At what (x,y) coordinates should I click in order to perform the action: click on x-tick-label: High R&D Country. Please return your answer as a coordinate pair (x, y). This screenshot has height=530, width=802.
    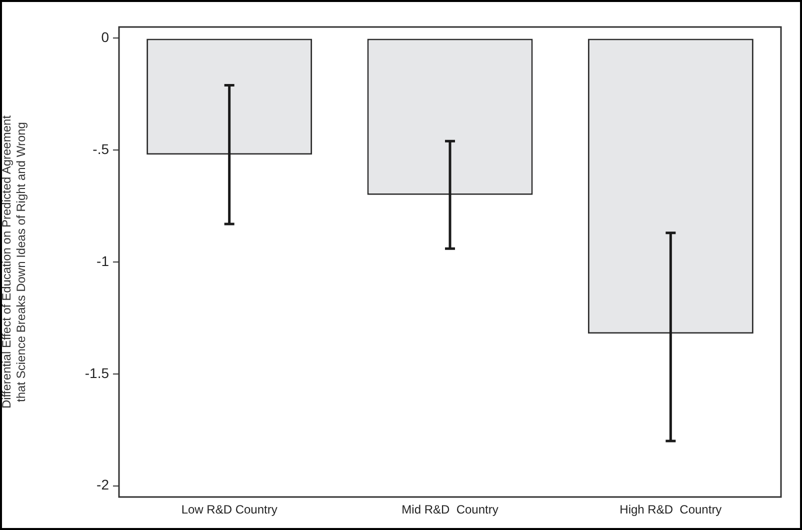
    Looking at the image, I should click on (671, 509).